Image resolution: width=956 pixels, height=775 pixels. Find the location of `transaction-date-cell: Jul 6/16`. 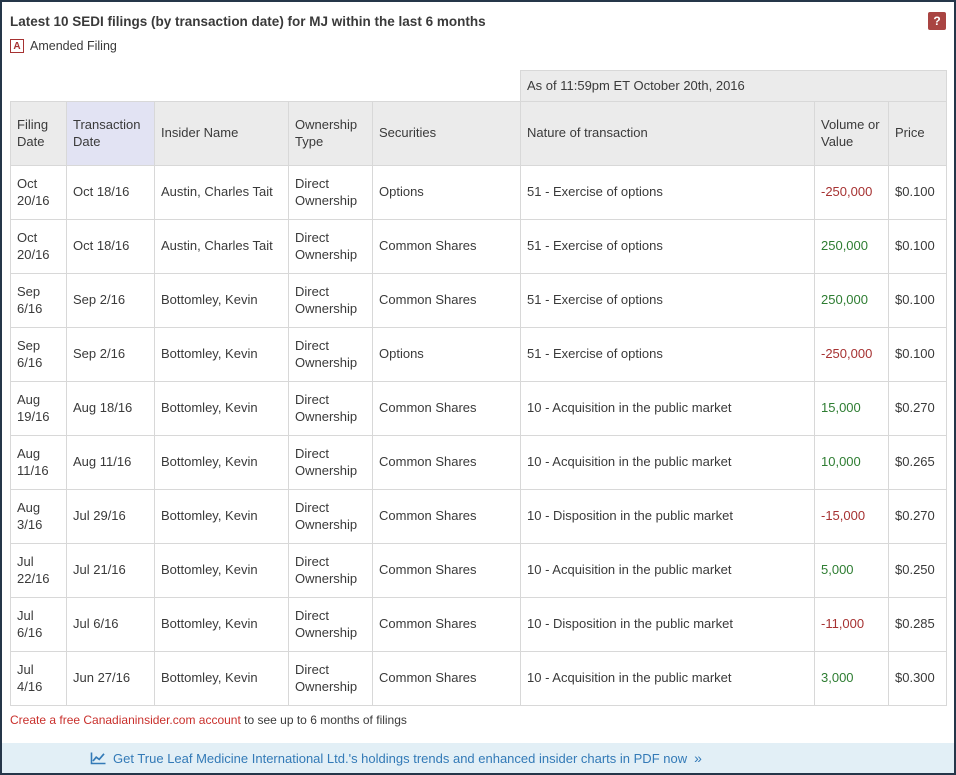

transaction-date-cell: Jul 6/16 is located at coordinates (110, 624).